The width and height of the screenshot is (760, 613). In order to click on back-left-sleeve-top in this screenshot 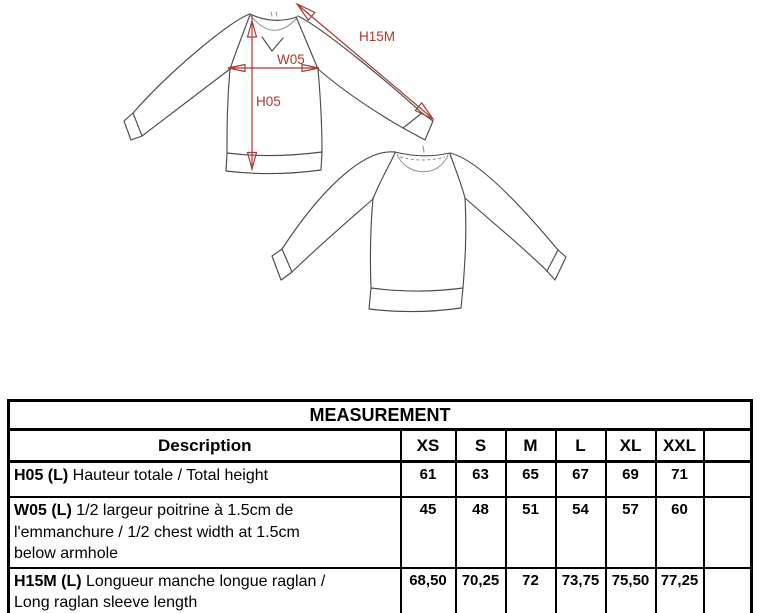, I will do `click(338, 200)`.